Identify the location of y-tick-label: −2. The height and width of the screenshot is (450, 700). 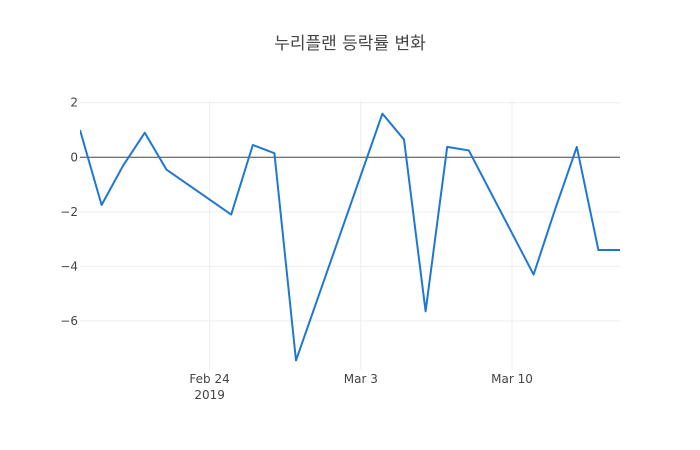
(69, 212).